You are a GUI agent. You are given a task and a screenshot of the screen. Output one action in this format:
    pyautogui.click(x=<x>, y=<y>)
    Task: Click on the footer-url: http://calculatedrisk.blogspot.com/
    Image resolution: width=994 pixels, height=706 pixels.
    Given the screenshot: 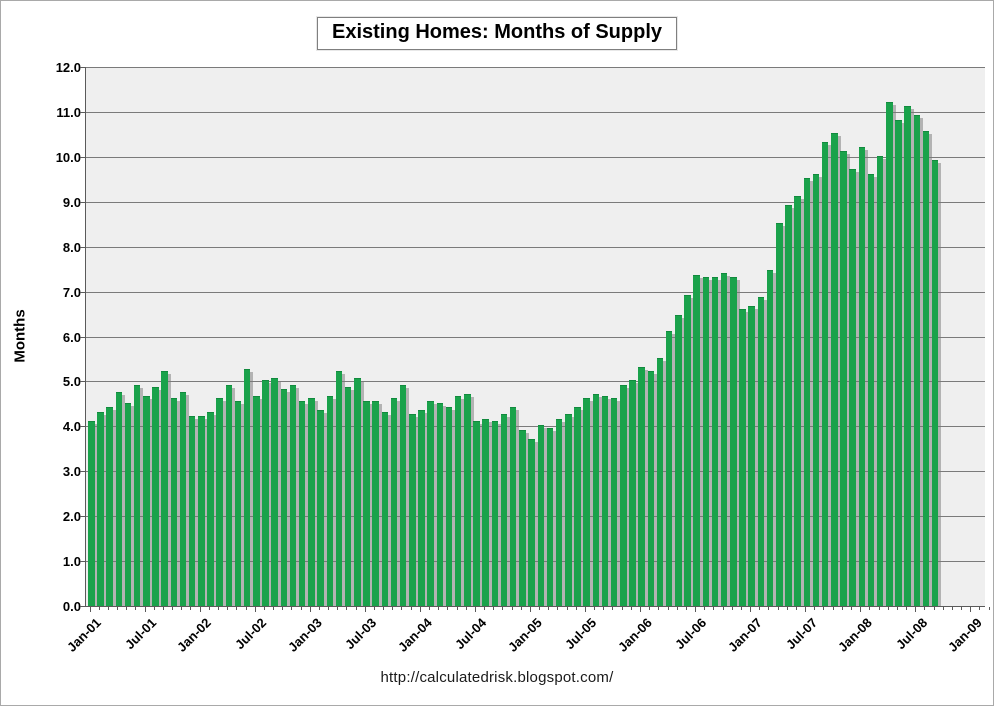 What is the action you would take?
    pyautogui.click(x=497, y=677)
    